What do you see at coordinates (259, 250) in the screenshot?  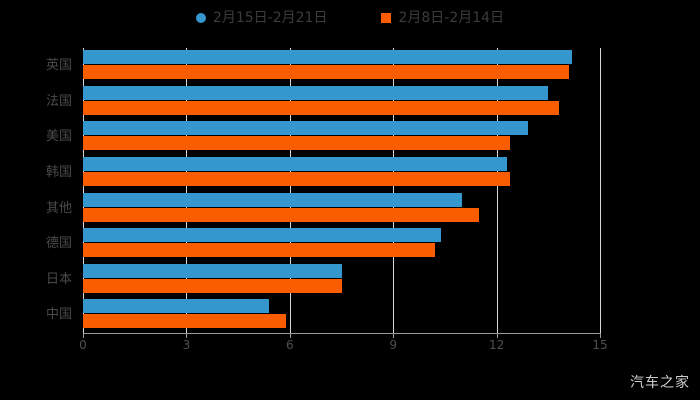 I see `bar-德国-series-1` at bounding box center [259, 250].